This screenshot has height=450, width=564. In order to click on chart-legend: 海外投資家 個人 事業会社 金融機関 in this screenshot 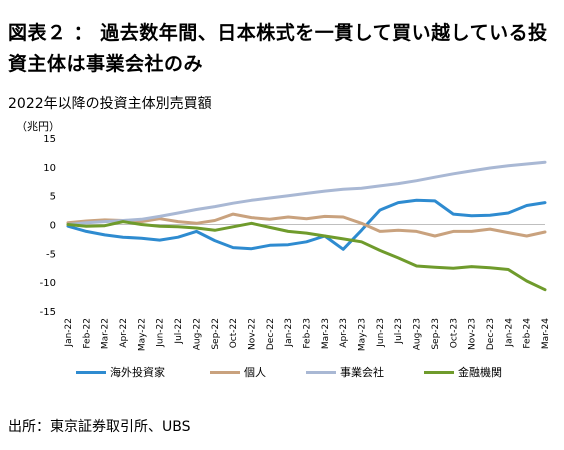, I will do `click(282, 372)`.